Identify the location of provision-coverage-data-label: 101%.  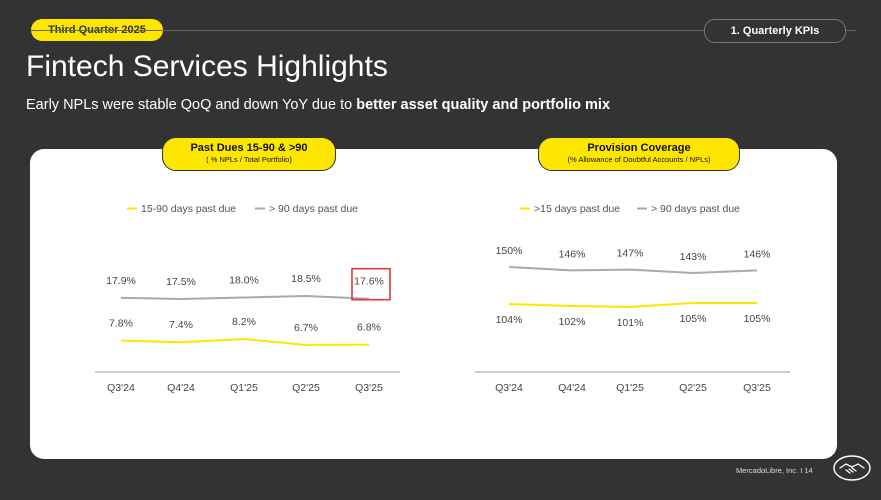
(630, 323).